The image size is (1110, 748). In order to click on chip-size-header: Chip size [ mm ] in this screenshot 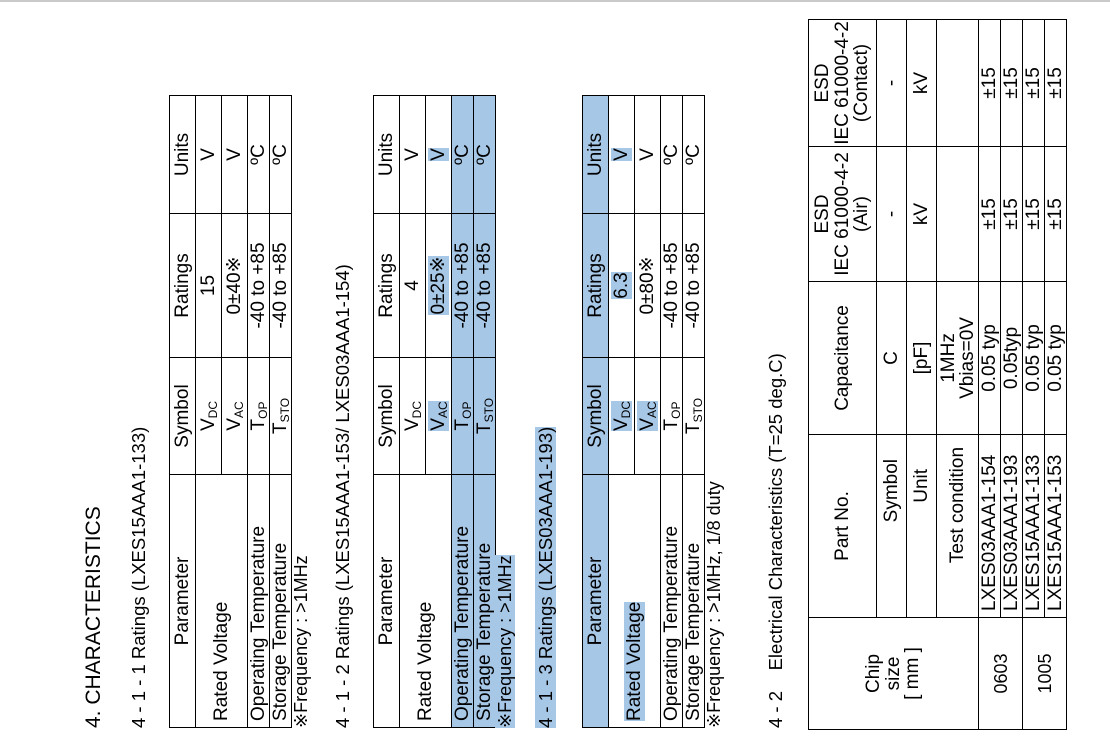, I will do `click(893, 673)`.